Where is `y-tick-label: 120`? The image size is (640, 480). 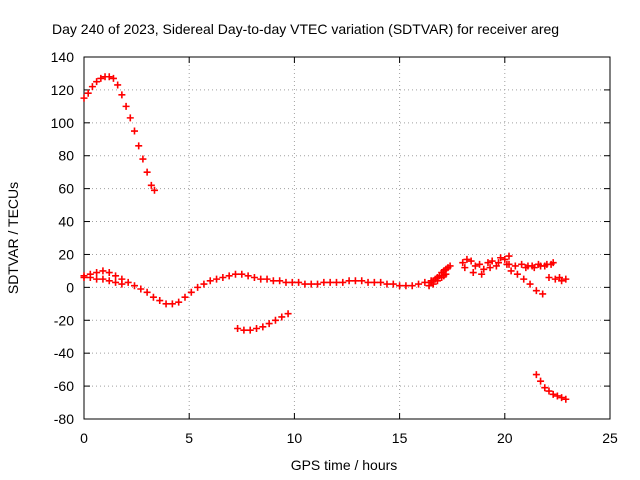 y-tick-label: 120 is located at coordinates (63, 90).